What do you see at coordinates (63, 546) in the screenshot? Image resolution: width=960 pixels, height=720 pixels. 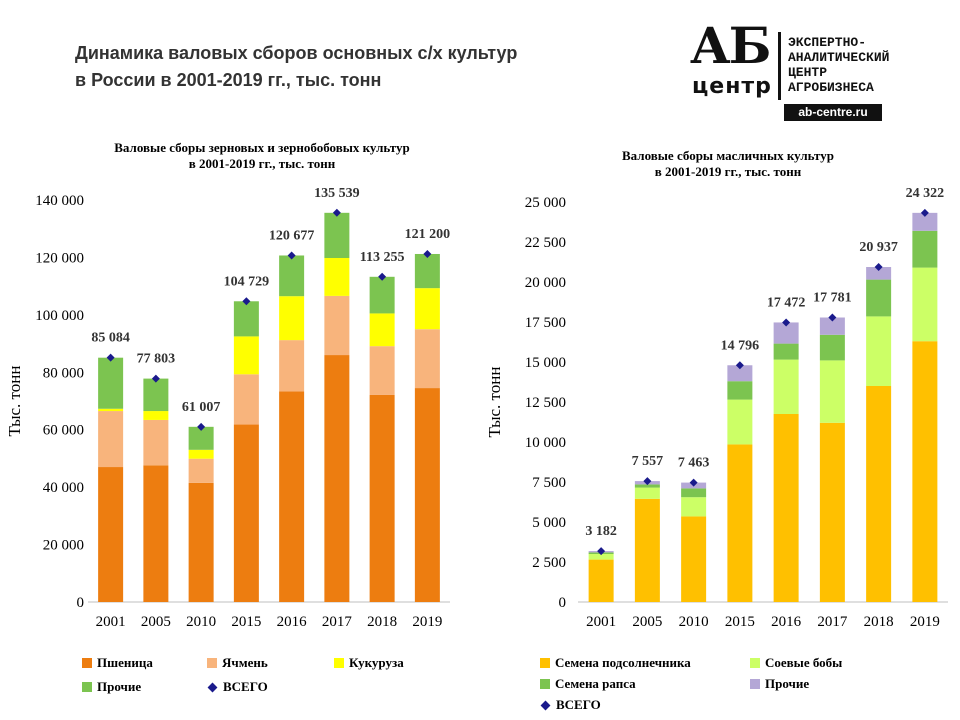 I see `y-tick-label: 20 000` at bounding box center [63, 546].